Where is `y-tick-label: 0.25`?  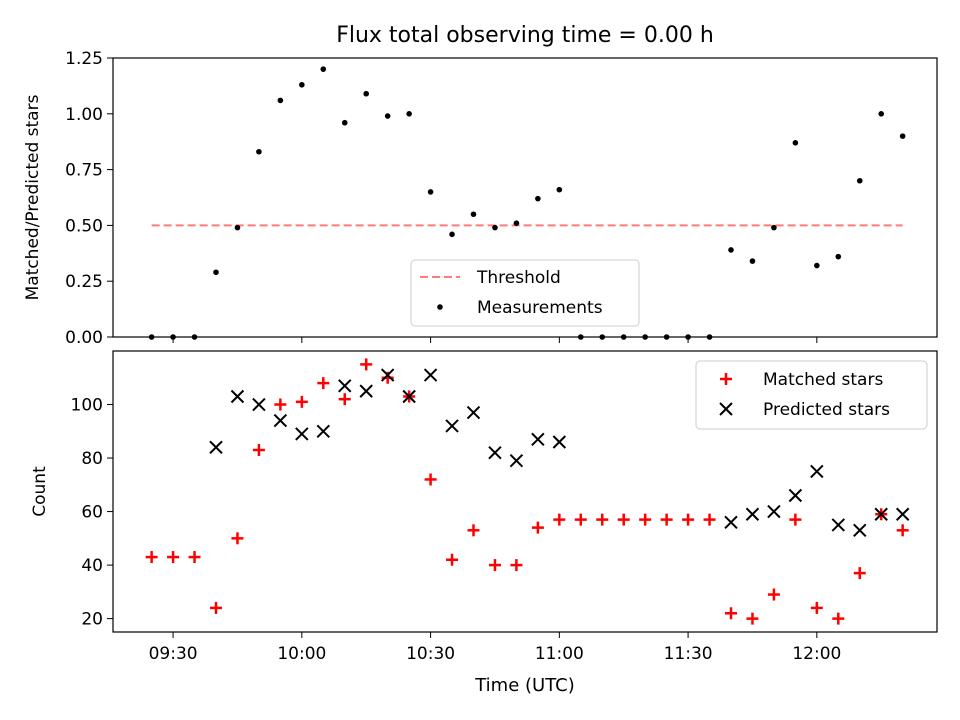 y-tick-label: 0.25 is located at coordinates (84, 282).